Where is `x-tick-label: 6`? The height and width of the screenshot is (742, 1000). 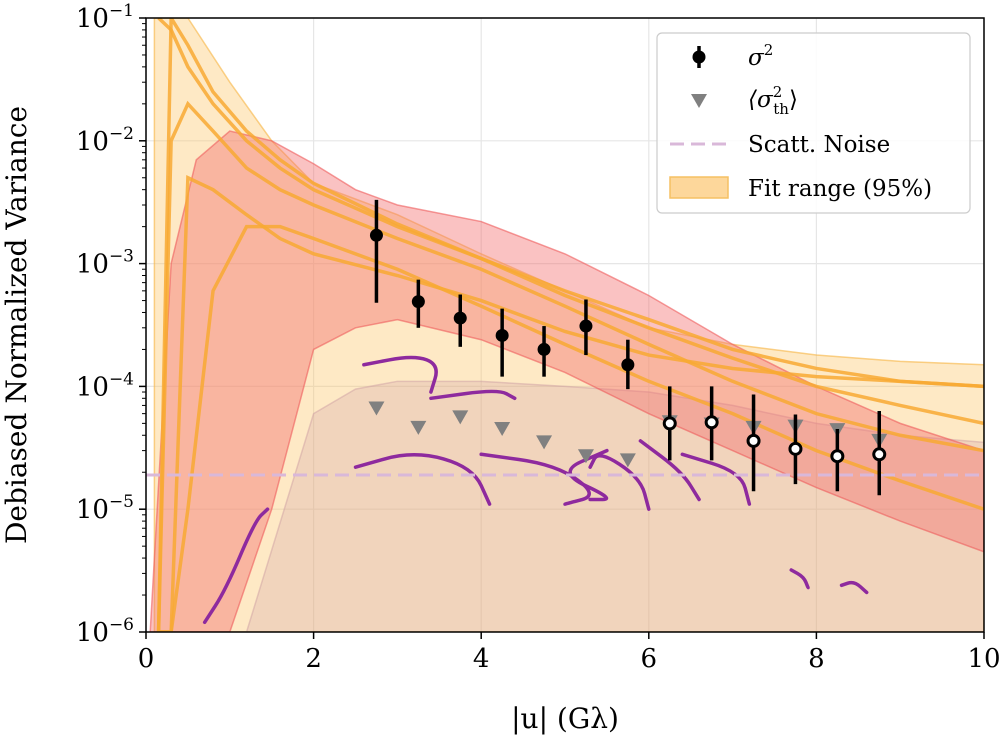 x-tick-label: 6 is located at coordinates (649, 659).